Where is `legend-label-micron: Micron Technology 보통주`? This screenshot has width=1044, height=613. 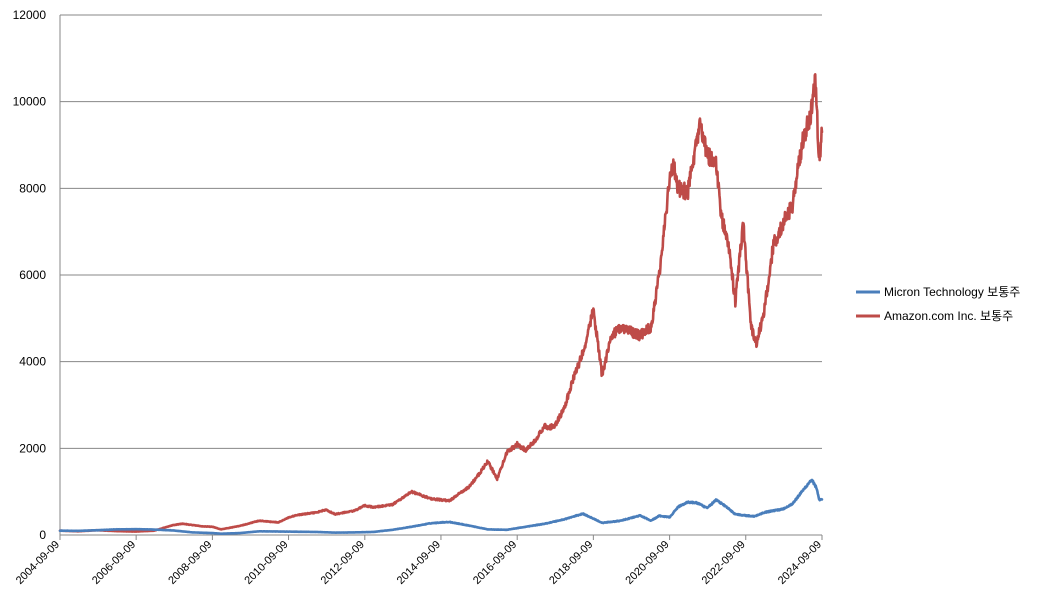 legend-label-micron: Micron Technology 보통주 is located at coordinates (952, 292).